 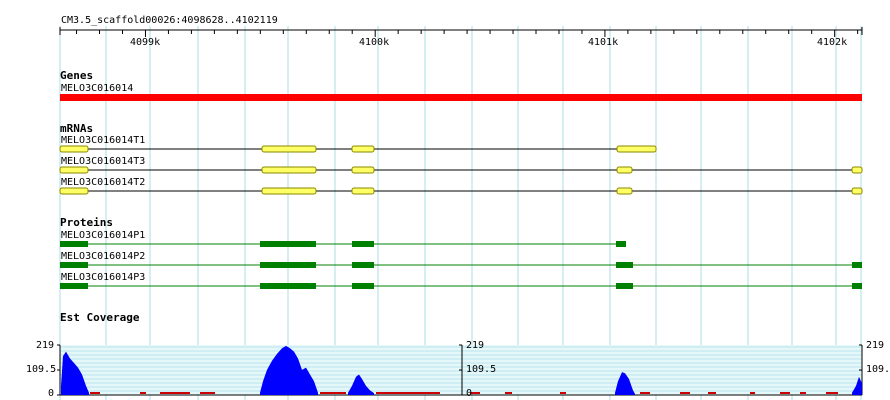 What do you see at coordinates (103, 140) in the screenshot?
I see `mrna-label-t1: MELO3C016014T1` at bounding box center [103, 140].